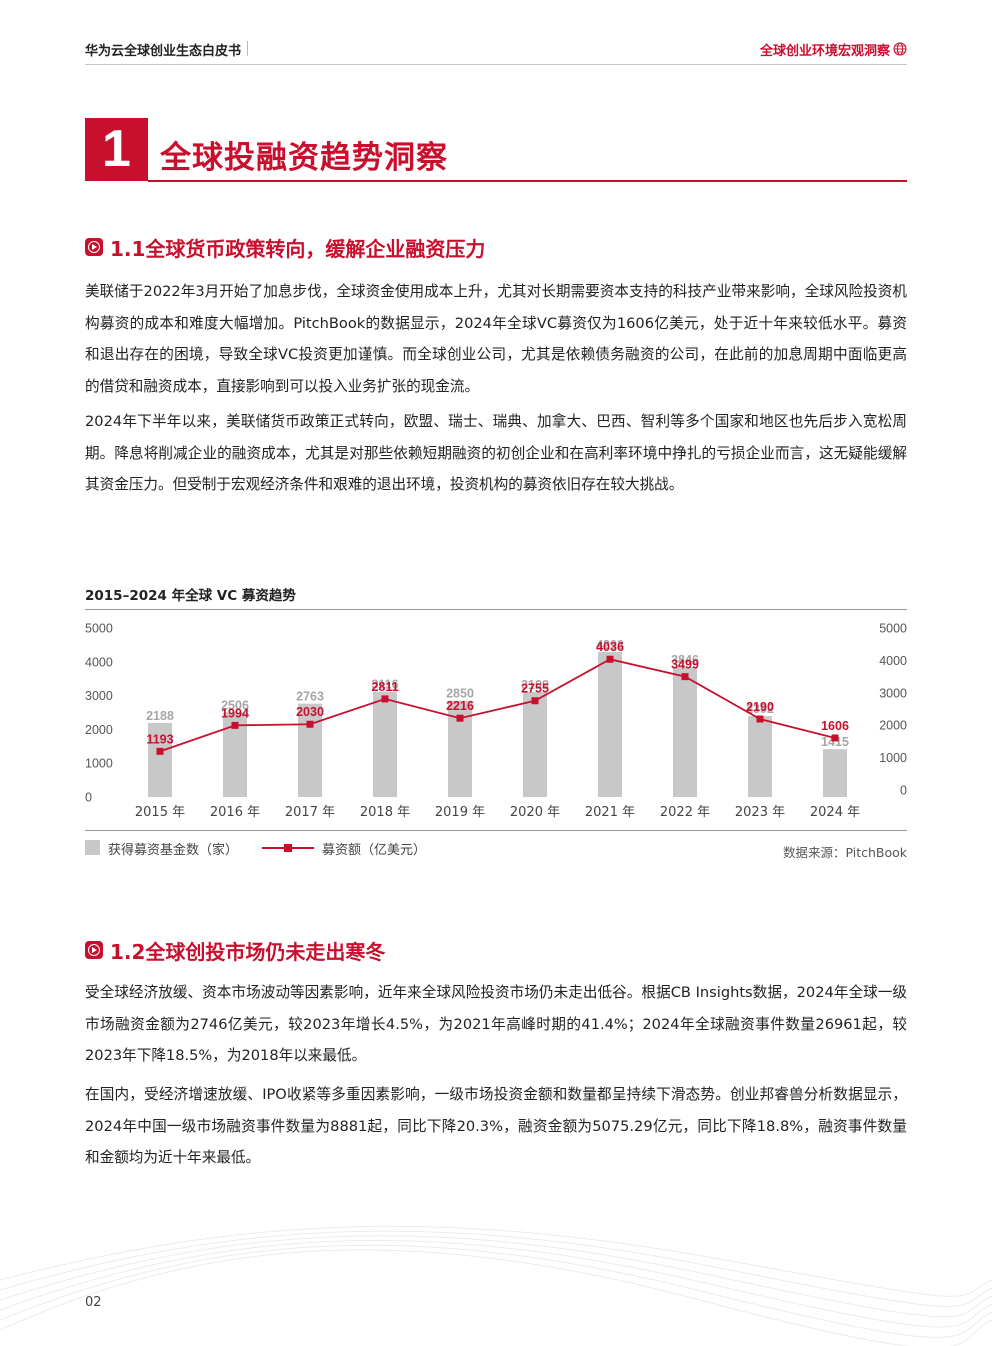 This screenshot has height=1346, width=992. I want to click on bar-value-label: 2850, so click(460, 694).